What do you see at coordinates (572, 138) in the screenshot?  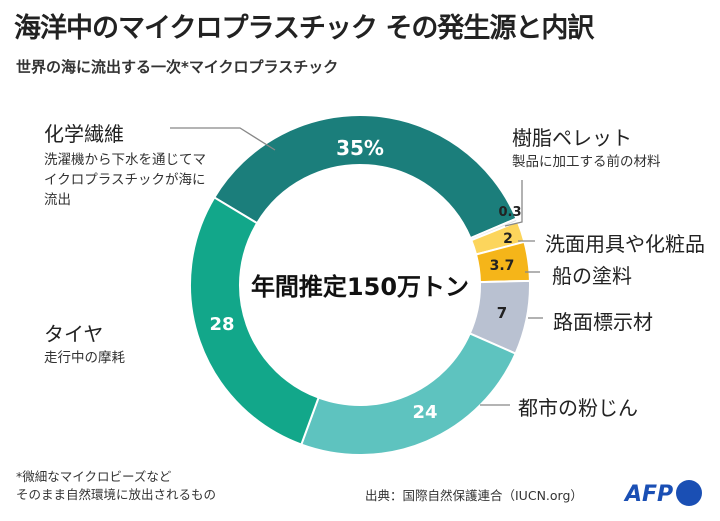 I see `legend-label-pellet: 樹脂ペレット` at bounding box center [572, 138].